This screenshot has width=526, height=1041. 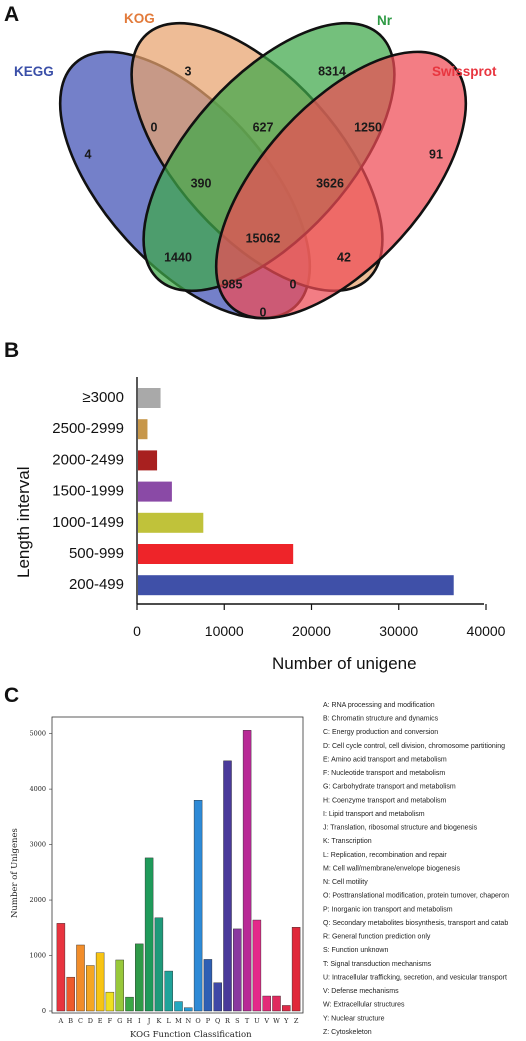 I want to click on kog-x-tick-label: V, so click(x=266, y=1021).